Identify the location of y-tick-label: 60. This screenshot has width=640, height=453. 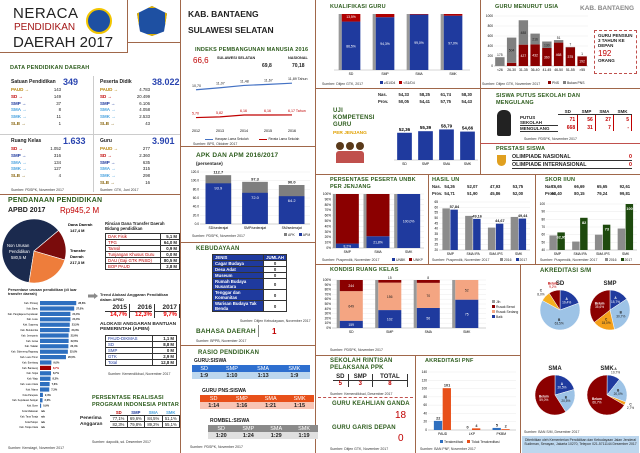
(436, 207).